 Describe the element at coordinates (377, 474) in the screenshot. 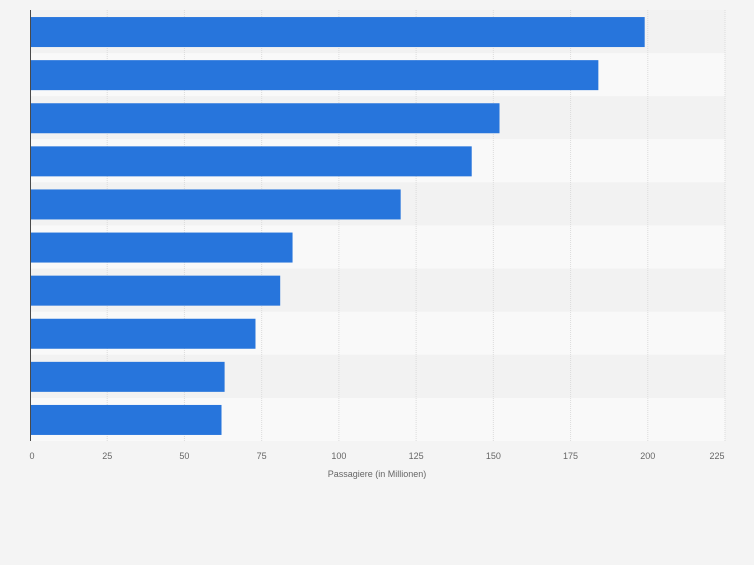

I see `x-axis-label: Passagiere (in Millionen)` at that location.